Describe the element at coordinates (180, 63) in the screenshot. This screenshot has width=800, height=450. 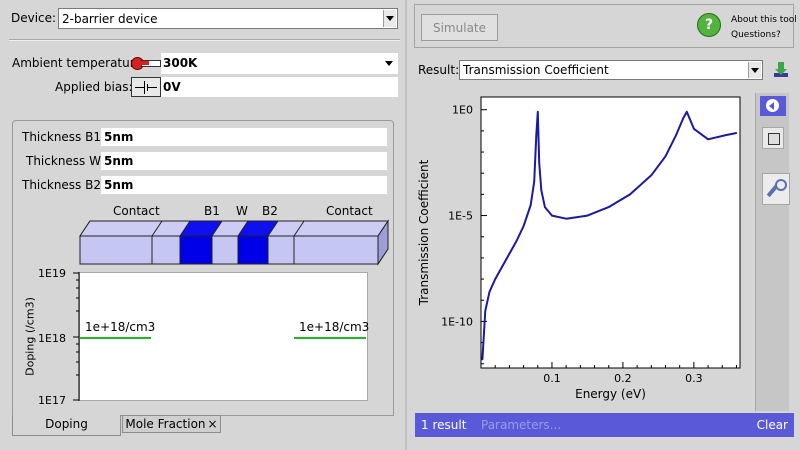
I see `ambient-value: 300K` at that location.